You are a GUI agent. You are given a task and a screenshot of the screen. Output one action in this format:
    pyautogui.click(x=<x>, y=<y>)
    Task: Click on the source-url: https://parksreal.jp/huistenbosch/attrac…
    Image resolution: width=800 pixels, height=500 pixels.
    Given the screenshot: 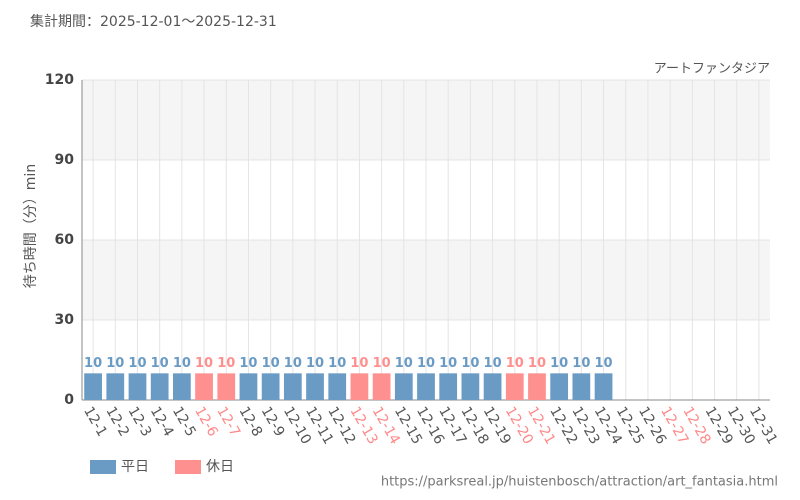 What is the action you would take?
    pyautogui.click(x=579, y=482)
    